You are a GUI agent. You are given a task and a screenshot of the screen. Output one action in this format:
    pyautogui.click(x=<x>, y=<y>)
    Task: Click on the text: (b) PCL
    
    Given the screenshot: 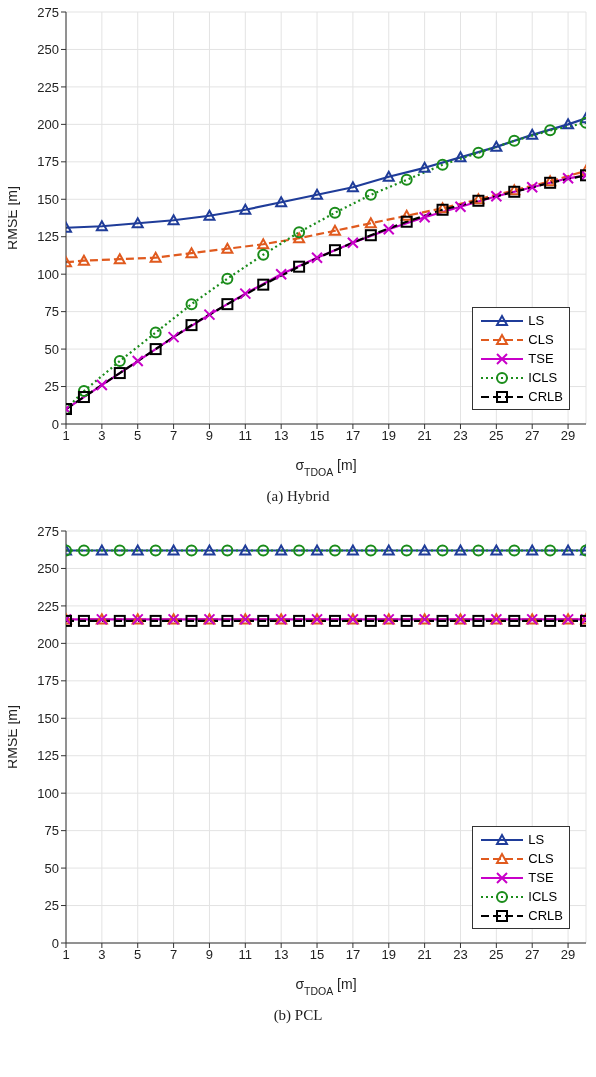 What is the action you would take?
    pyautogui.click(x=298, y=1015)
    